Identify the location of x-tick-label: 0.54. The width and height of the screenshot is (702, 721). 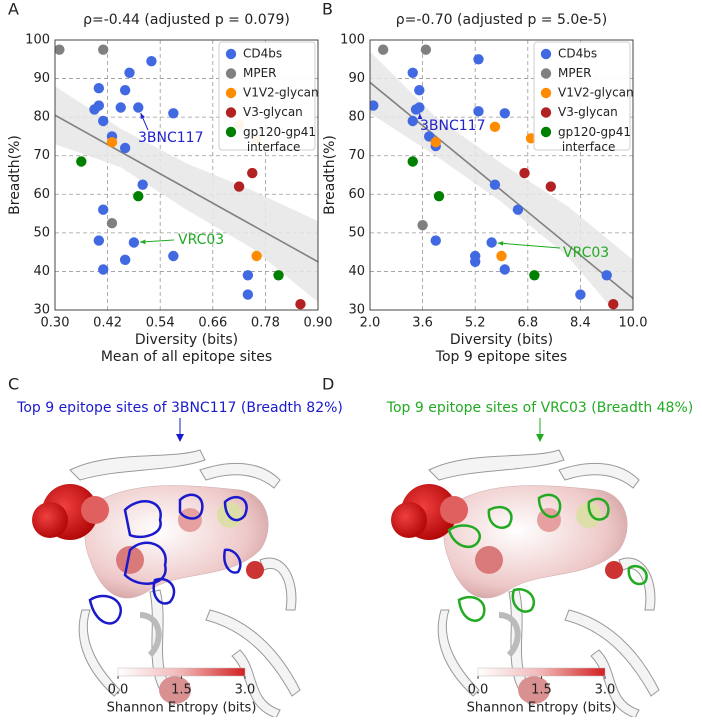
(160, 323).